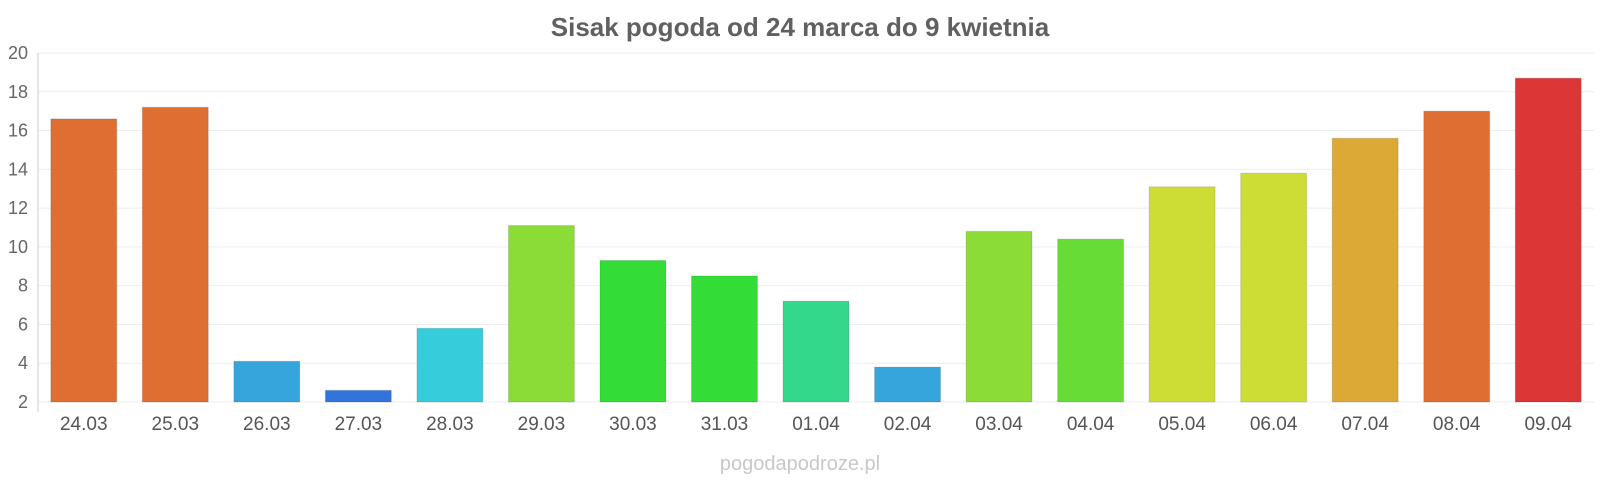 The width and height of the screenshot is (1600, 480). I want to click on bar-05.04, so click(1182, 294).